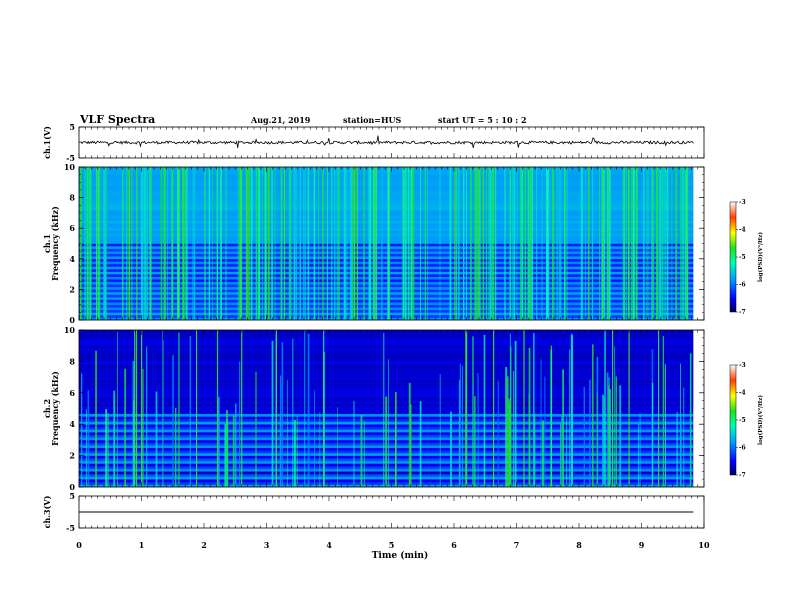  Describe the element at coordinates (72, 487) in the screenshot. I see `y-tick-label: 0` at that location.